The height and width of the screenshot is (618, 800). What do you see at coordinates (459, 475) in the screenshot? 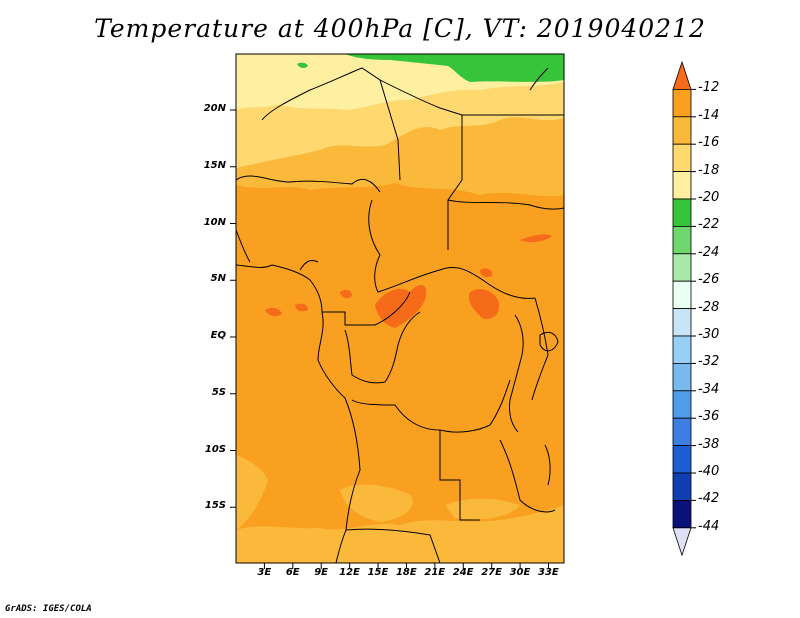
I see `border-angola-zambia` at bounding box center [459, 475].